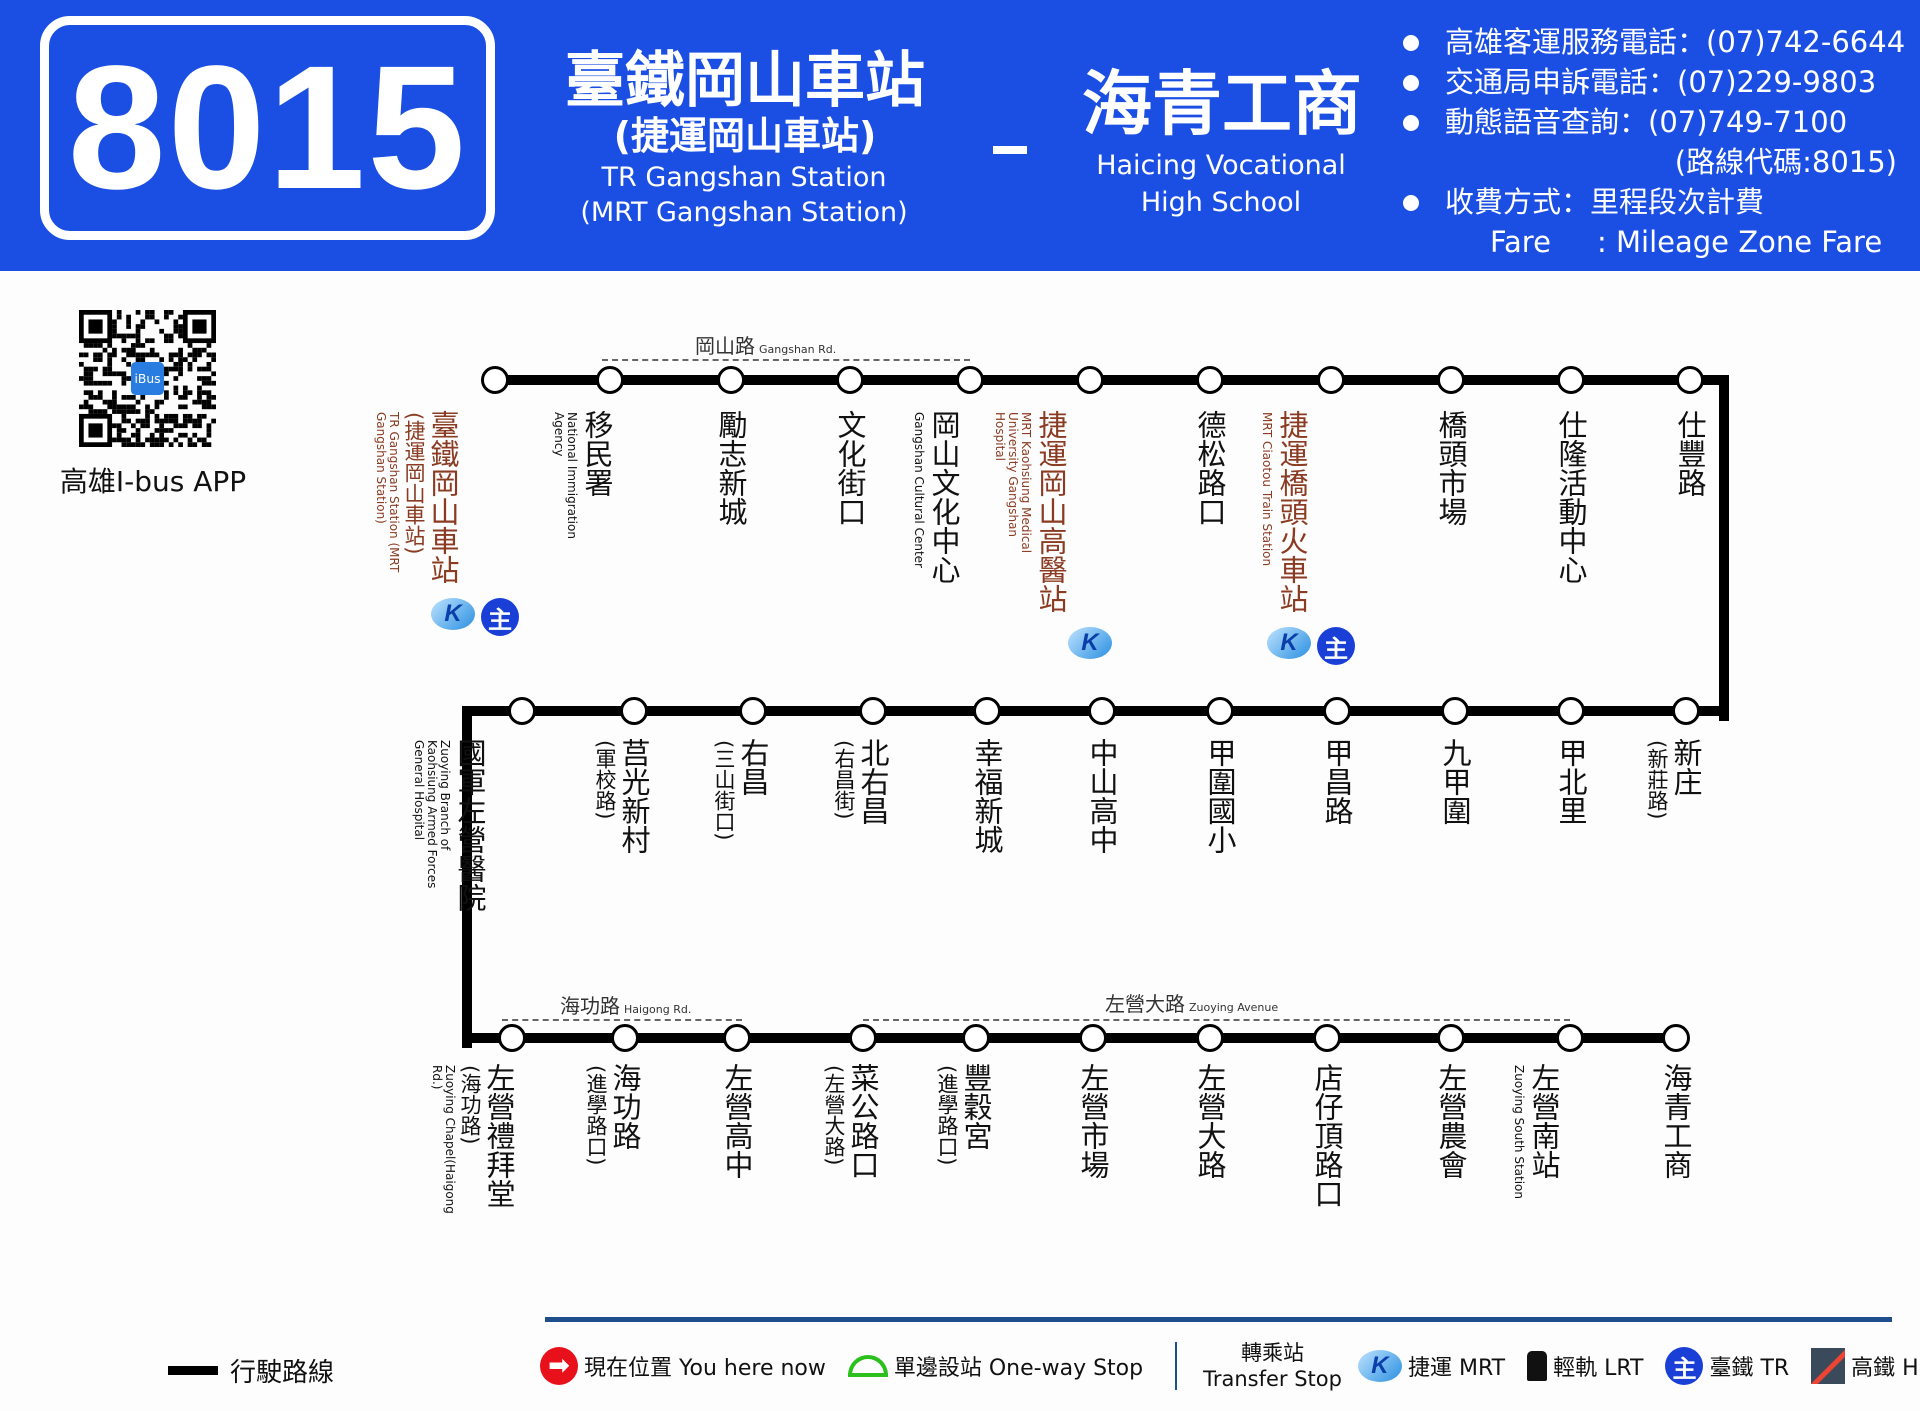 The image size is (1920, 1411). I want to click on qr-code: iBus, so click(147, 378).